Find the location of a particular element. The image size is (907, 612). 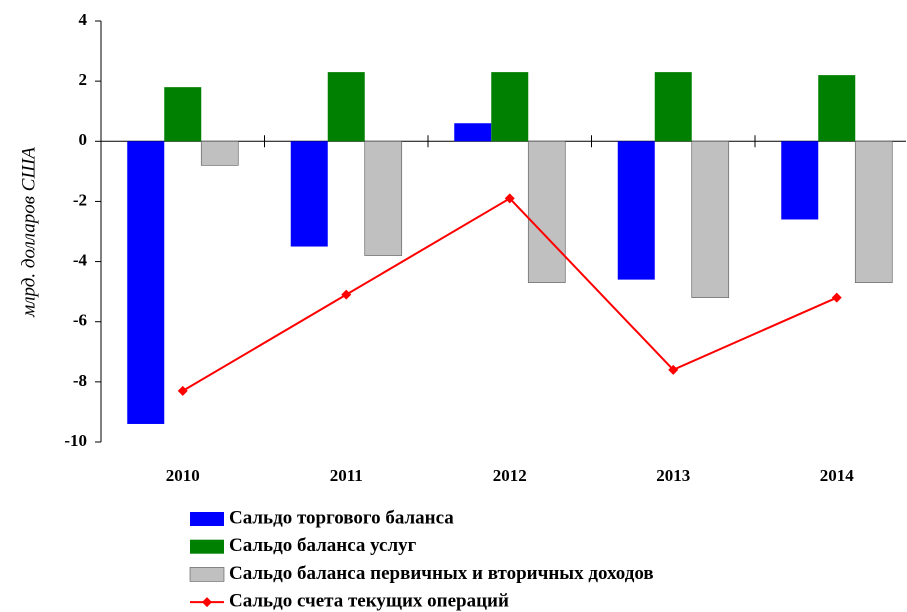

y-tick-label: -6 is located at coordinates (80, 320).